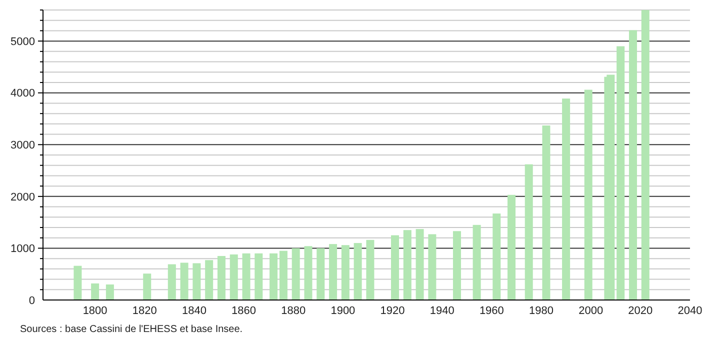  Describe the element at coordinates (22, 42) in the screenshot. I see `y-tick-label: 5000` at that location.